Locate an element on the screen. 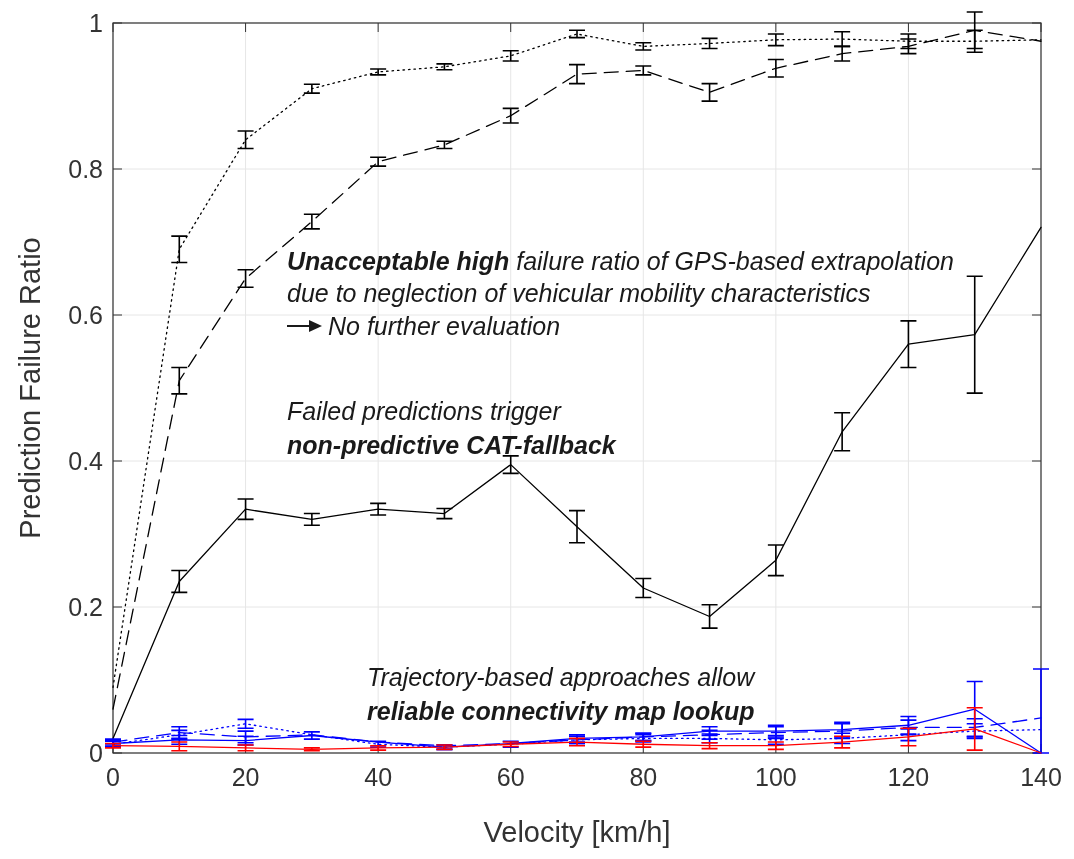 The width and height of the screenshot is (1074, 859). annotation: non-predictive CAT-fallback is located at coordinates (452, 445).